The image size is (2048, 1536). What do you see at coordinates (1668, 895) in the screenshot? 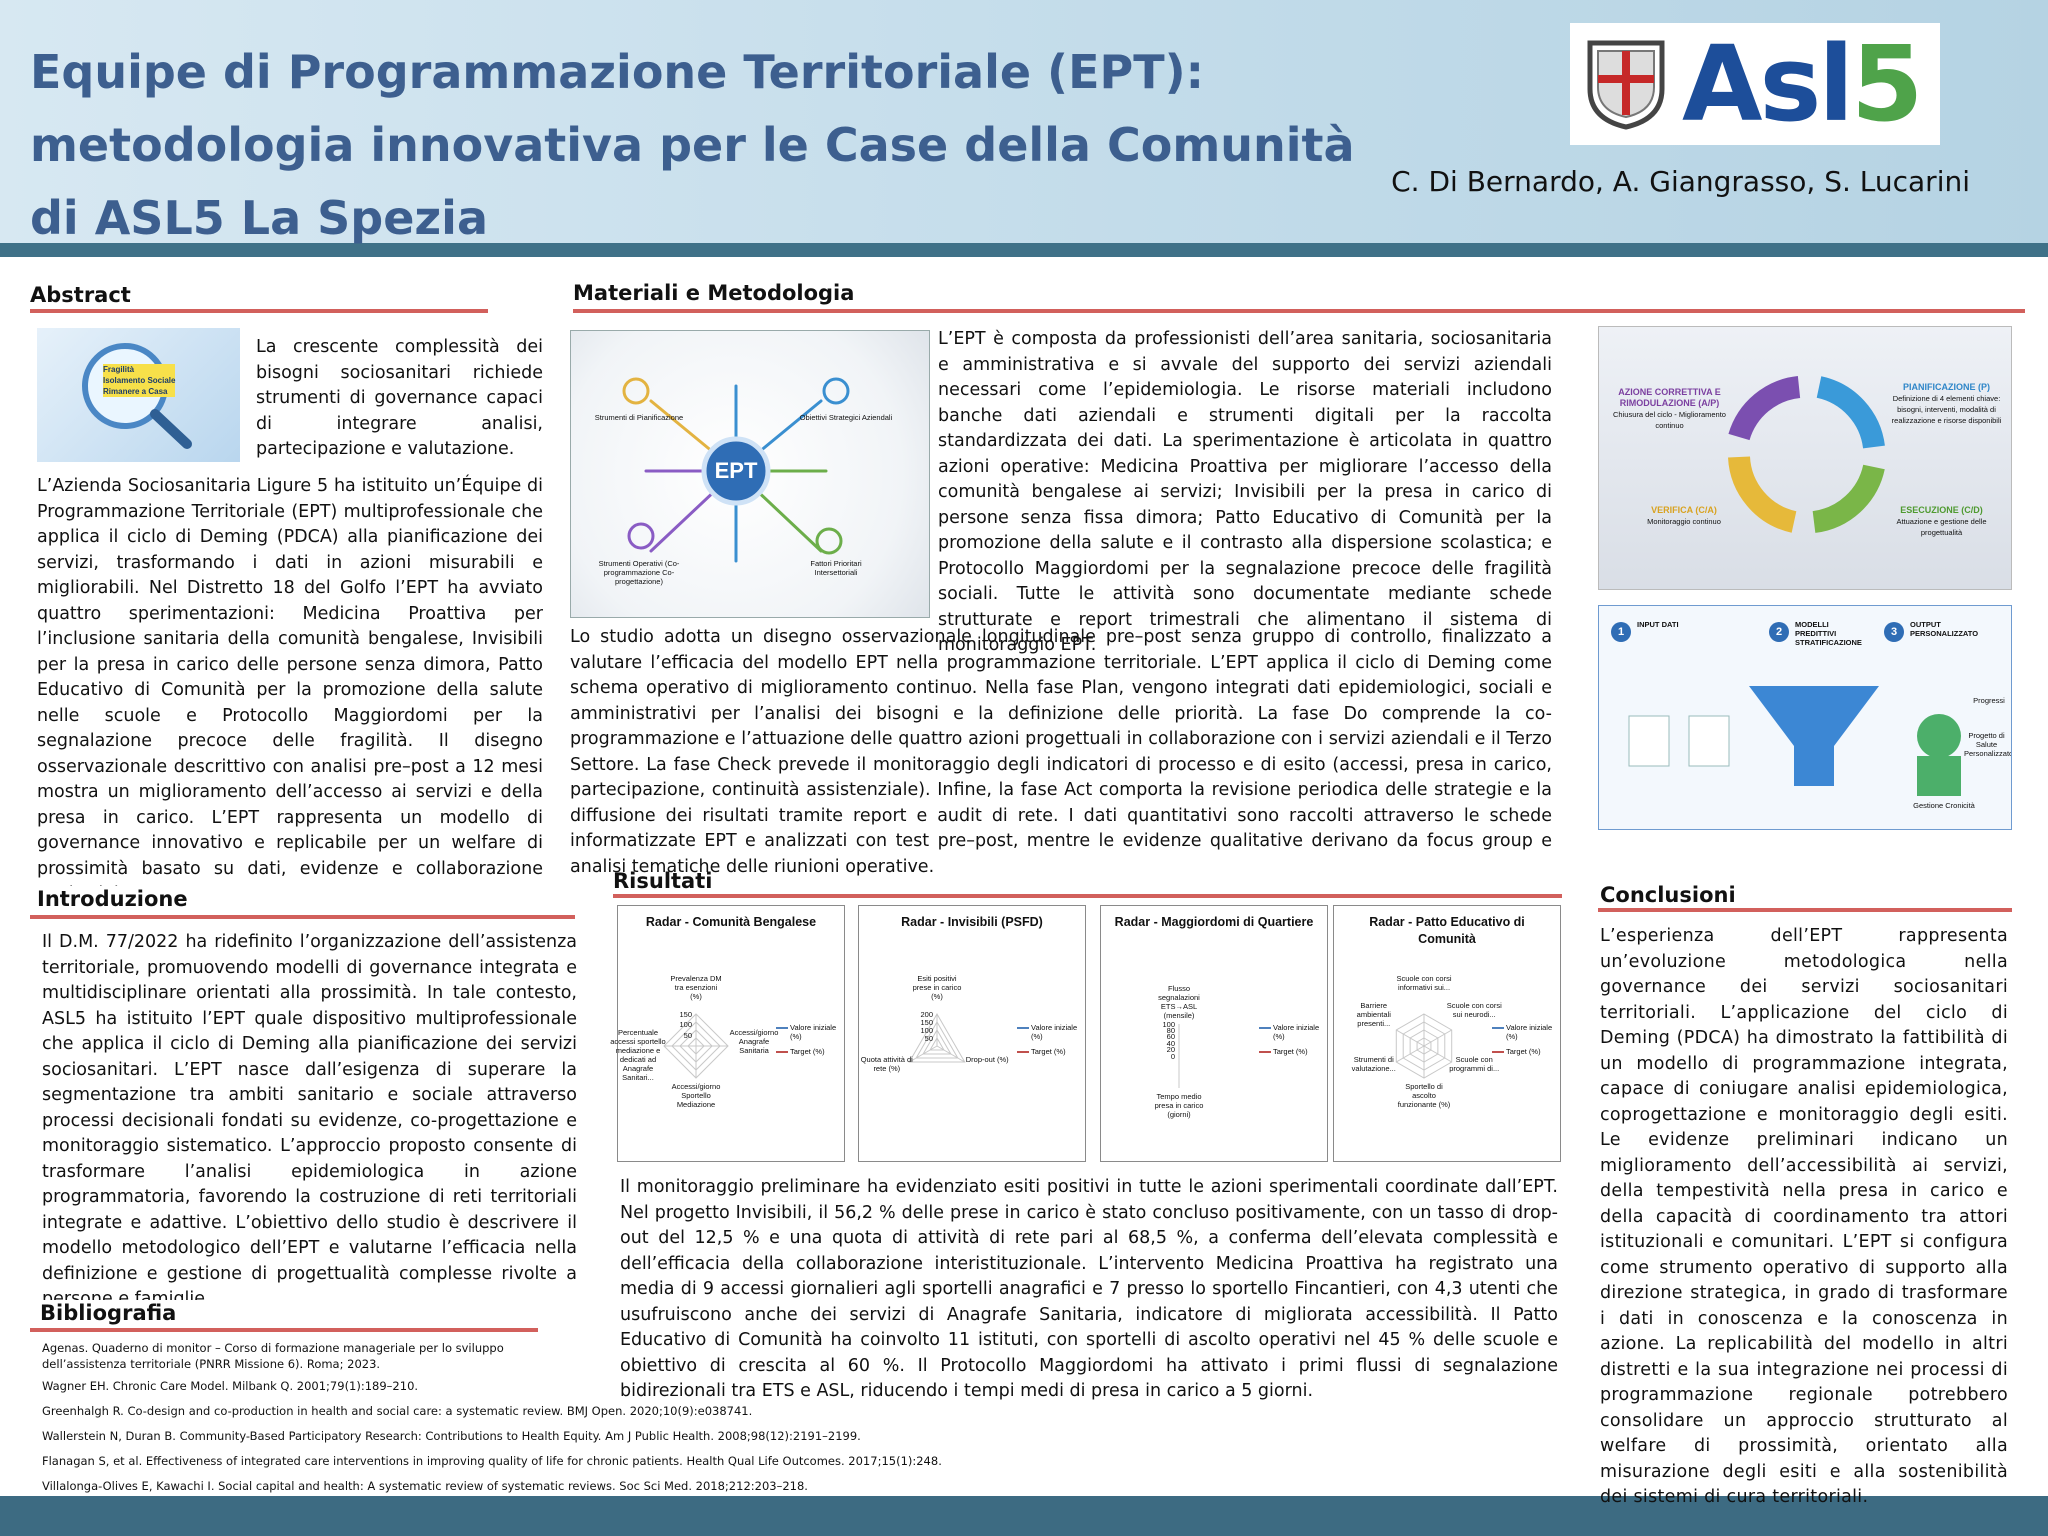
I see `section-heading: Conclusioni` at bounding box center [1668, 895].